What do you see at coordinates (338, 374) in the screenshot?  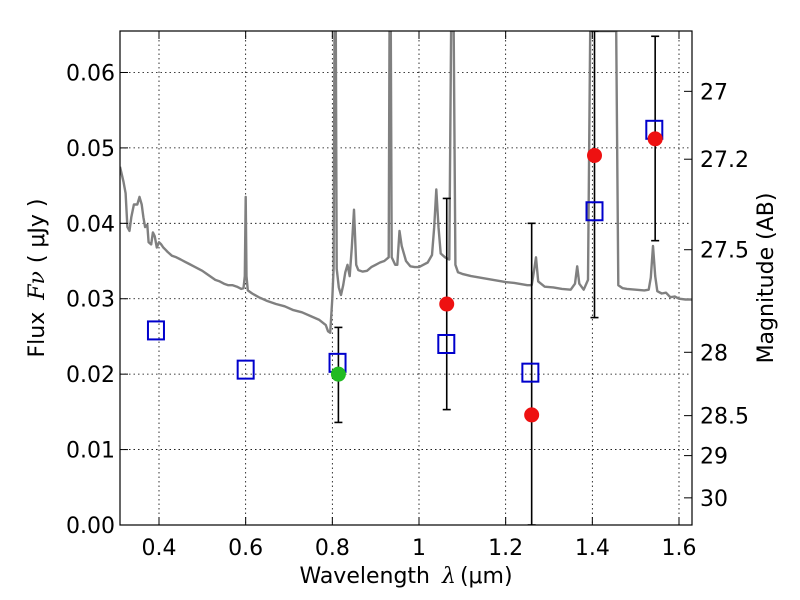 I see `detection-point` at bounding box center [338, 374].